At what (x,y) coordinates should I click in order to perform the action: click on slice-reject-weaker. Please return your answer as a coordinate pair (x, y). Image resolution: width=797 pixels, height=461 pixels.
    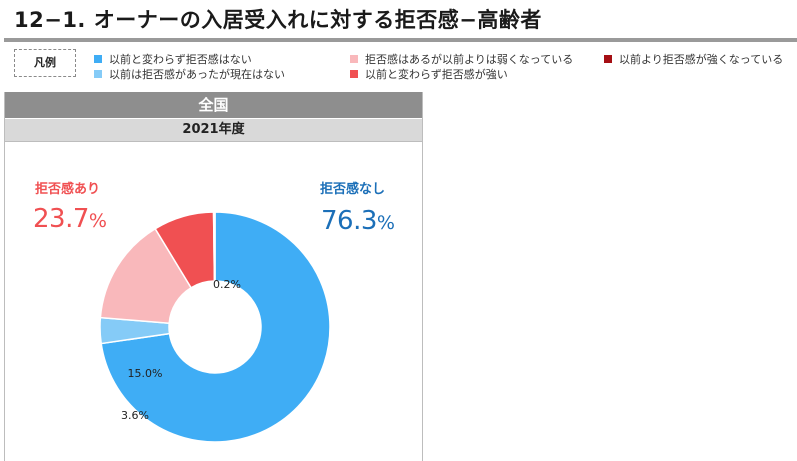
    Looking at the image, I should click on (146, 276).